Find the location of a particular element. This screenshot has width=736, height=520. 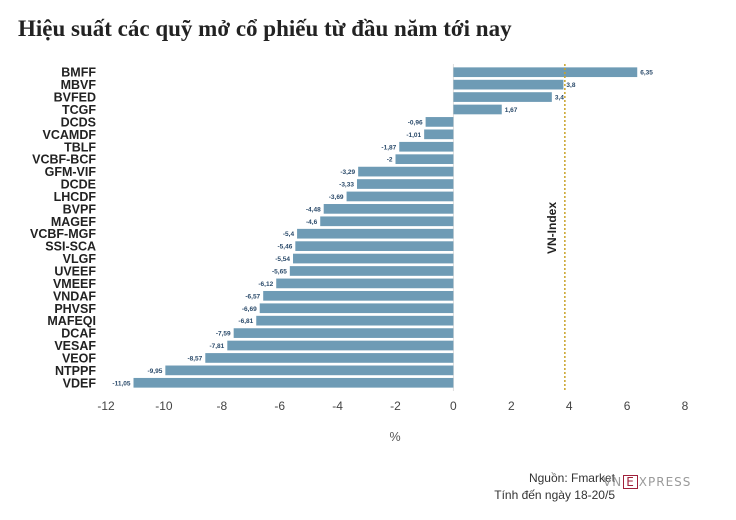

value-label: -5,65 is located at coordinates (279, 271).